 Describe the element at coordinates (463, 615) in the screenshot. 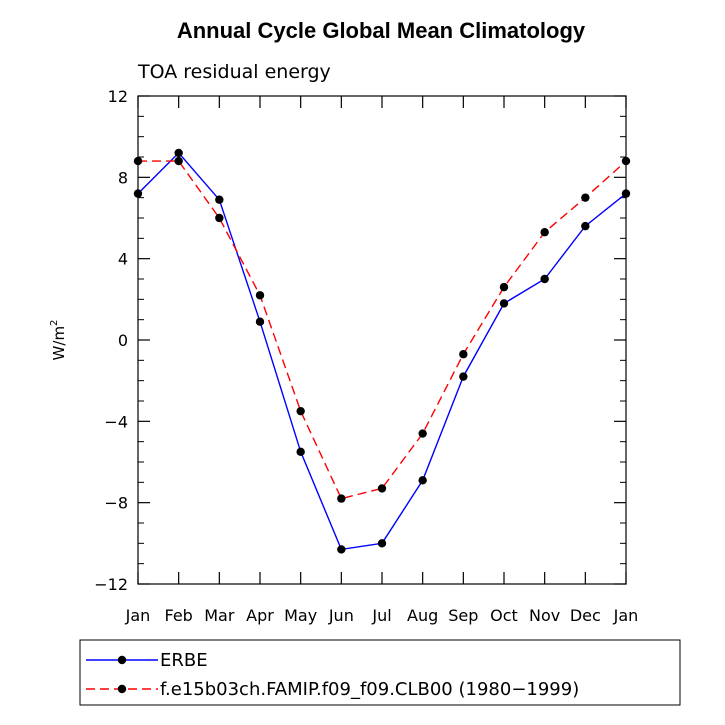

I see `x-tick-label: Sep` at that location.